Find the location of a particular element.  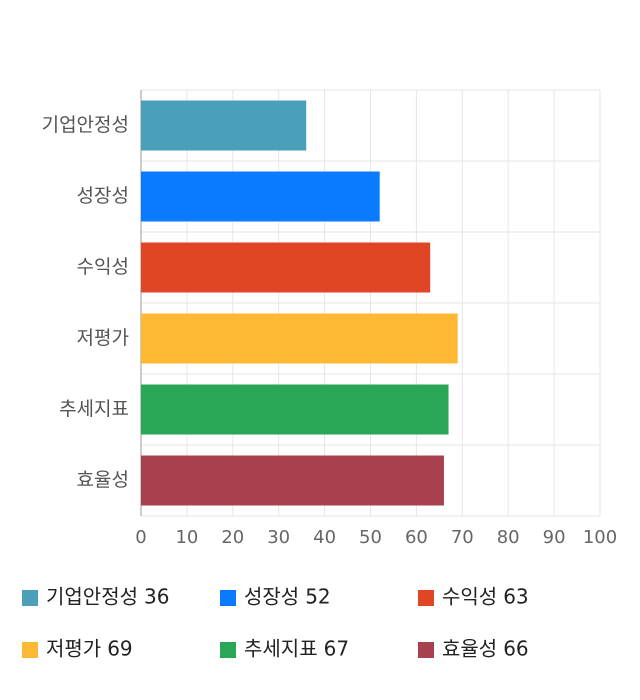

legend-value: 69 is located at coordinates (119, 649).